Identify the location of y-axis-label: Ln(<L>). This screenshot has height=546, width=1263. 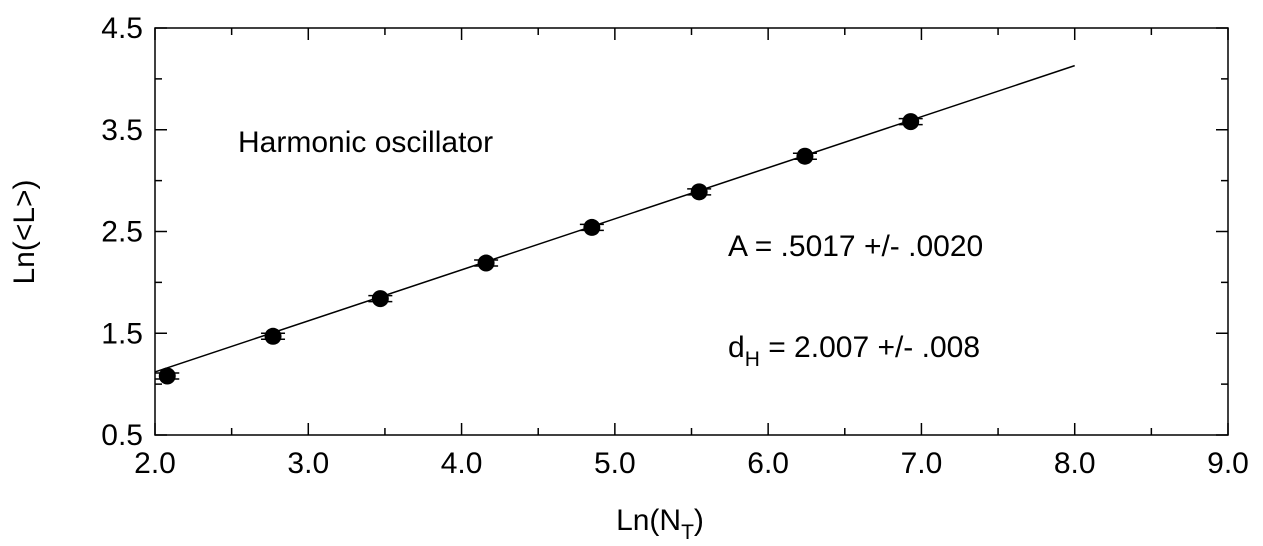
(24, 231).